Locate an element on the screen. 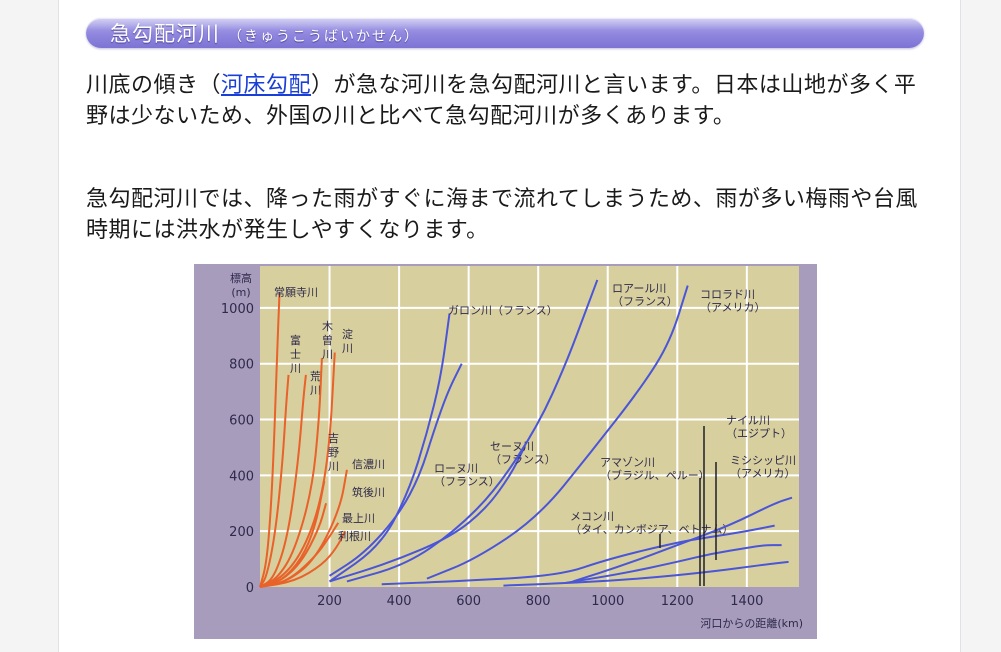 The image size is (1001, 652). y-tick-label: 800 is located at coordinates (241, 365).